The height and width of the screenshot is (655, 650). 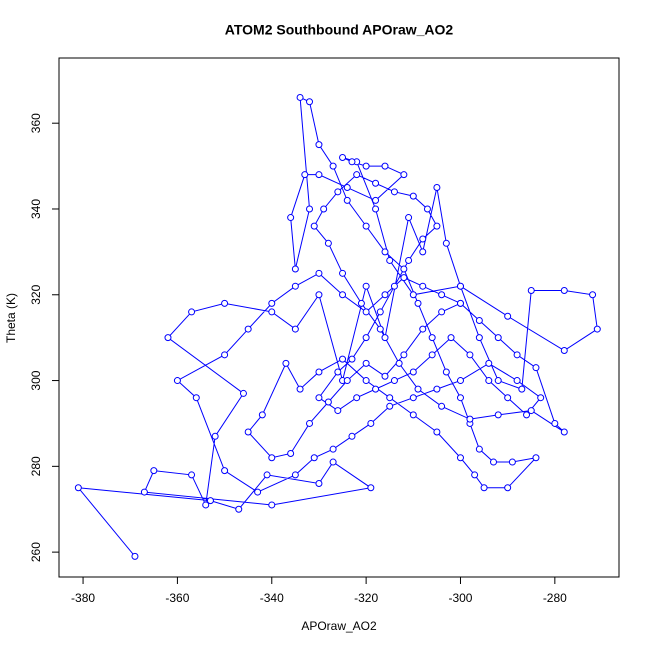 I want to click on y-axis-label: Theta (K), so click(x=11, y=318).